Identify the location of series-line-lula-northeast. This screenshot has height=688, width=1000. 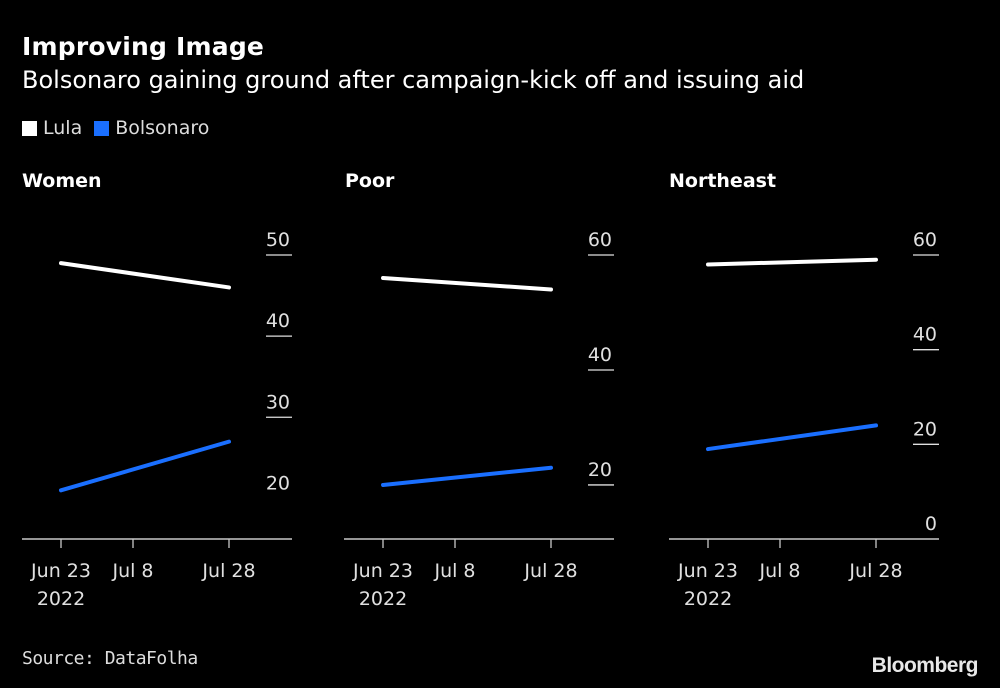
(792, 262).